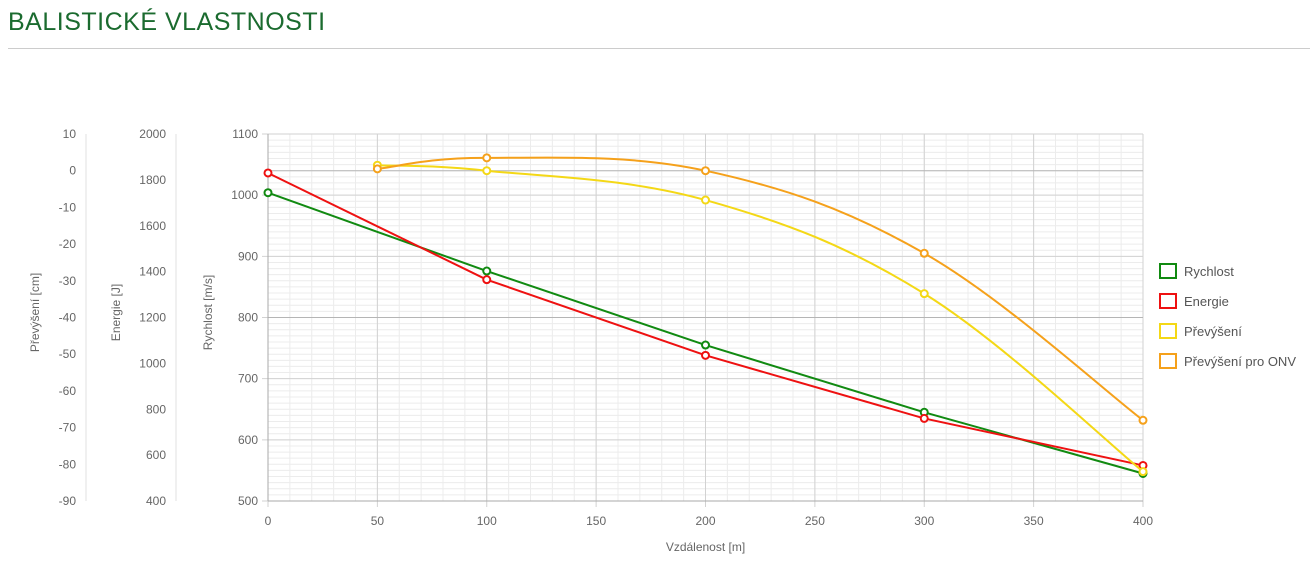 The image size is (1314, 568). Describe the element at coordinates (156, 455) in the screenshot. I see `y-tick-label-energie: 600` at that location.